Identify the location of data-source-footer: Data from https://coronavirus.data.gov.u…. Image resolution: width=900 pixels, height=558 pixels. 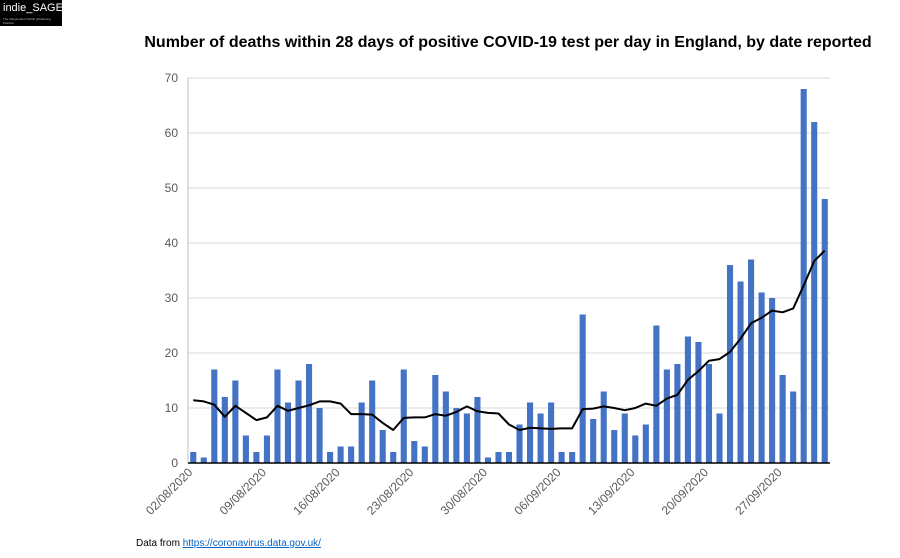
(228, 543).